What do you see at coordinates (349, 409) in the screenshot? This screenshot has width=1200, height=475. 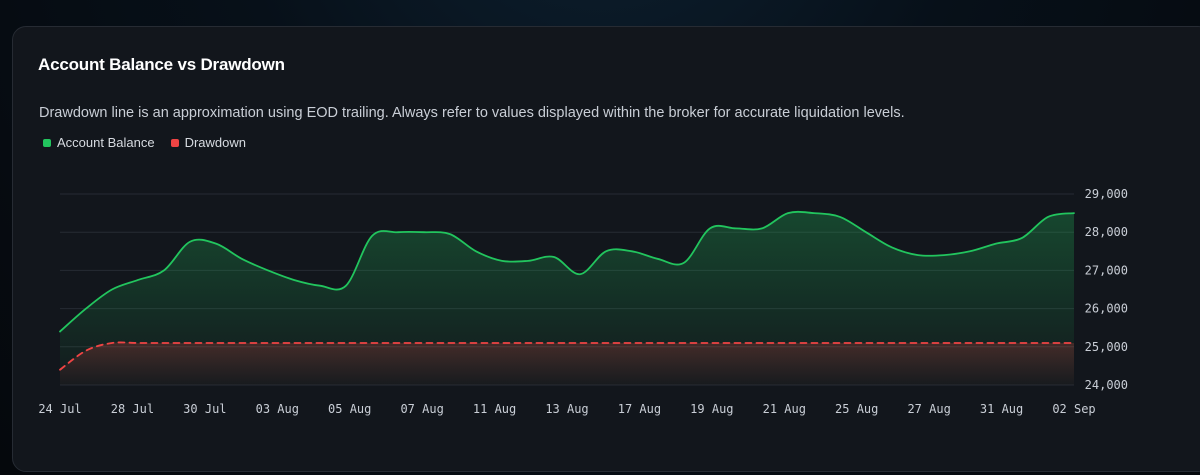 I see `x-tick-label: 05 Aug` at bounding box center [349, 409].